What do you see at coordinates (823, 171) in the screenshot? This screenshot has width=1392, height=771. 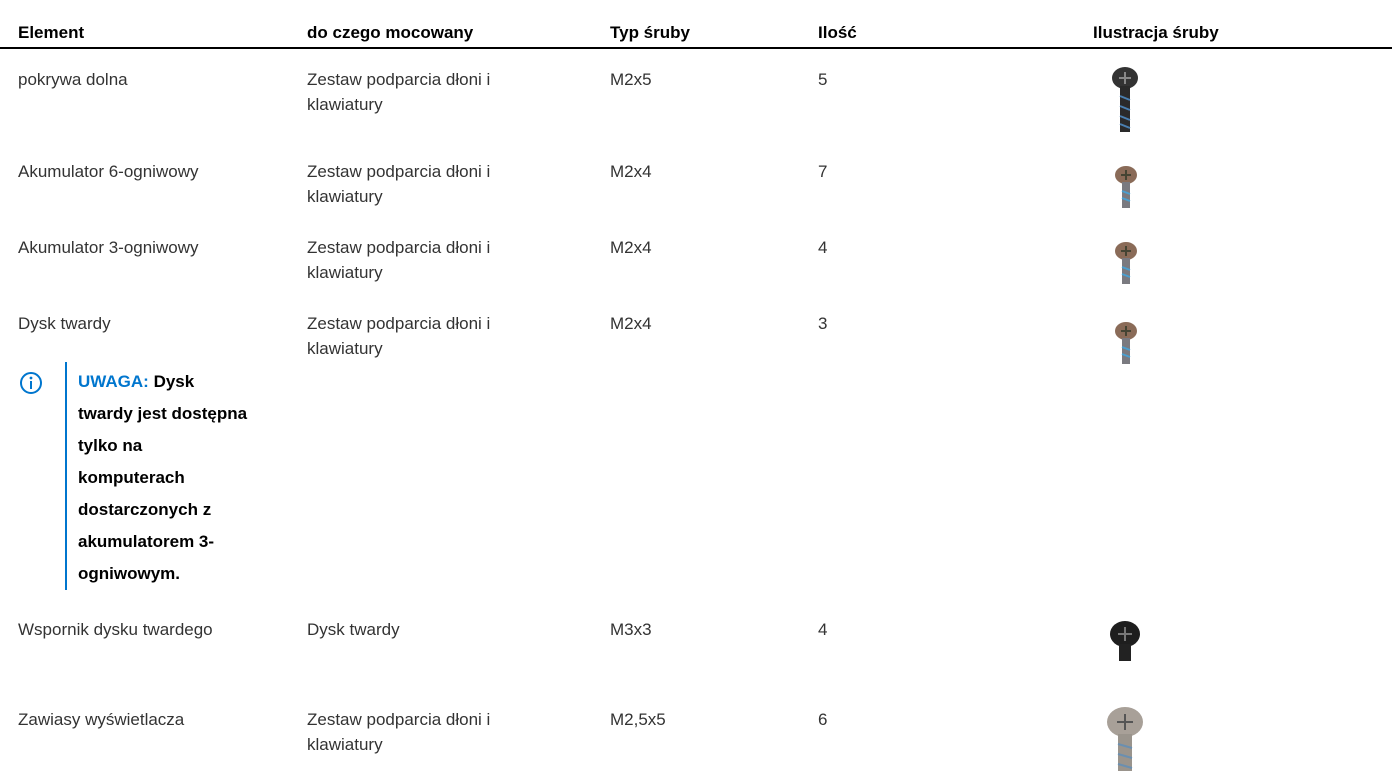 I see `quantity-cell: 7` at bounding box center [823, 171].